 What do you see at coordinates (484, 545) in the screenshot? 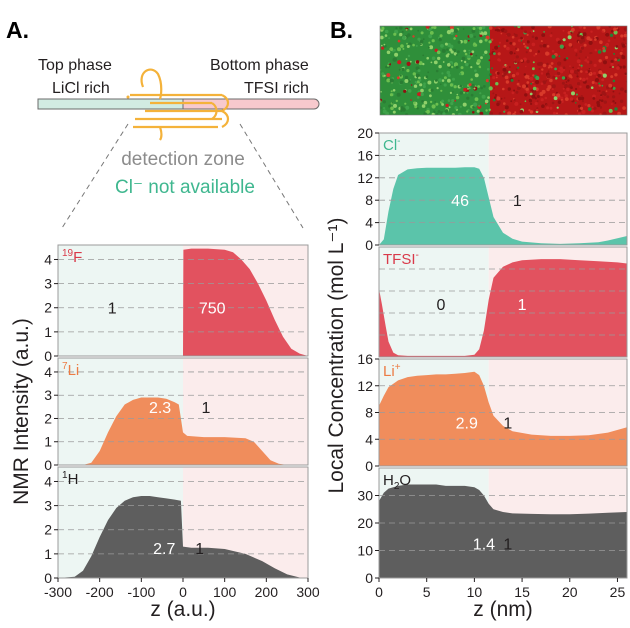
I see `annotation-ratio: 1.4` at bounding box center [484, 545].